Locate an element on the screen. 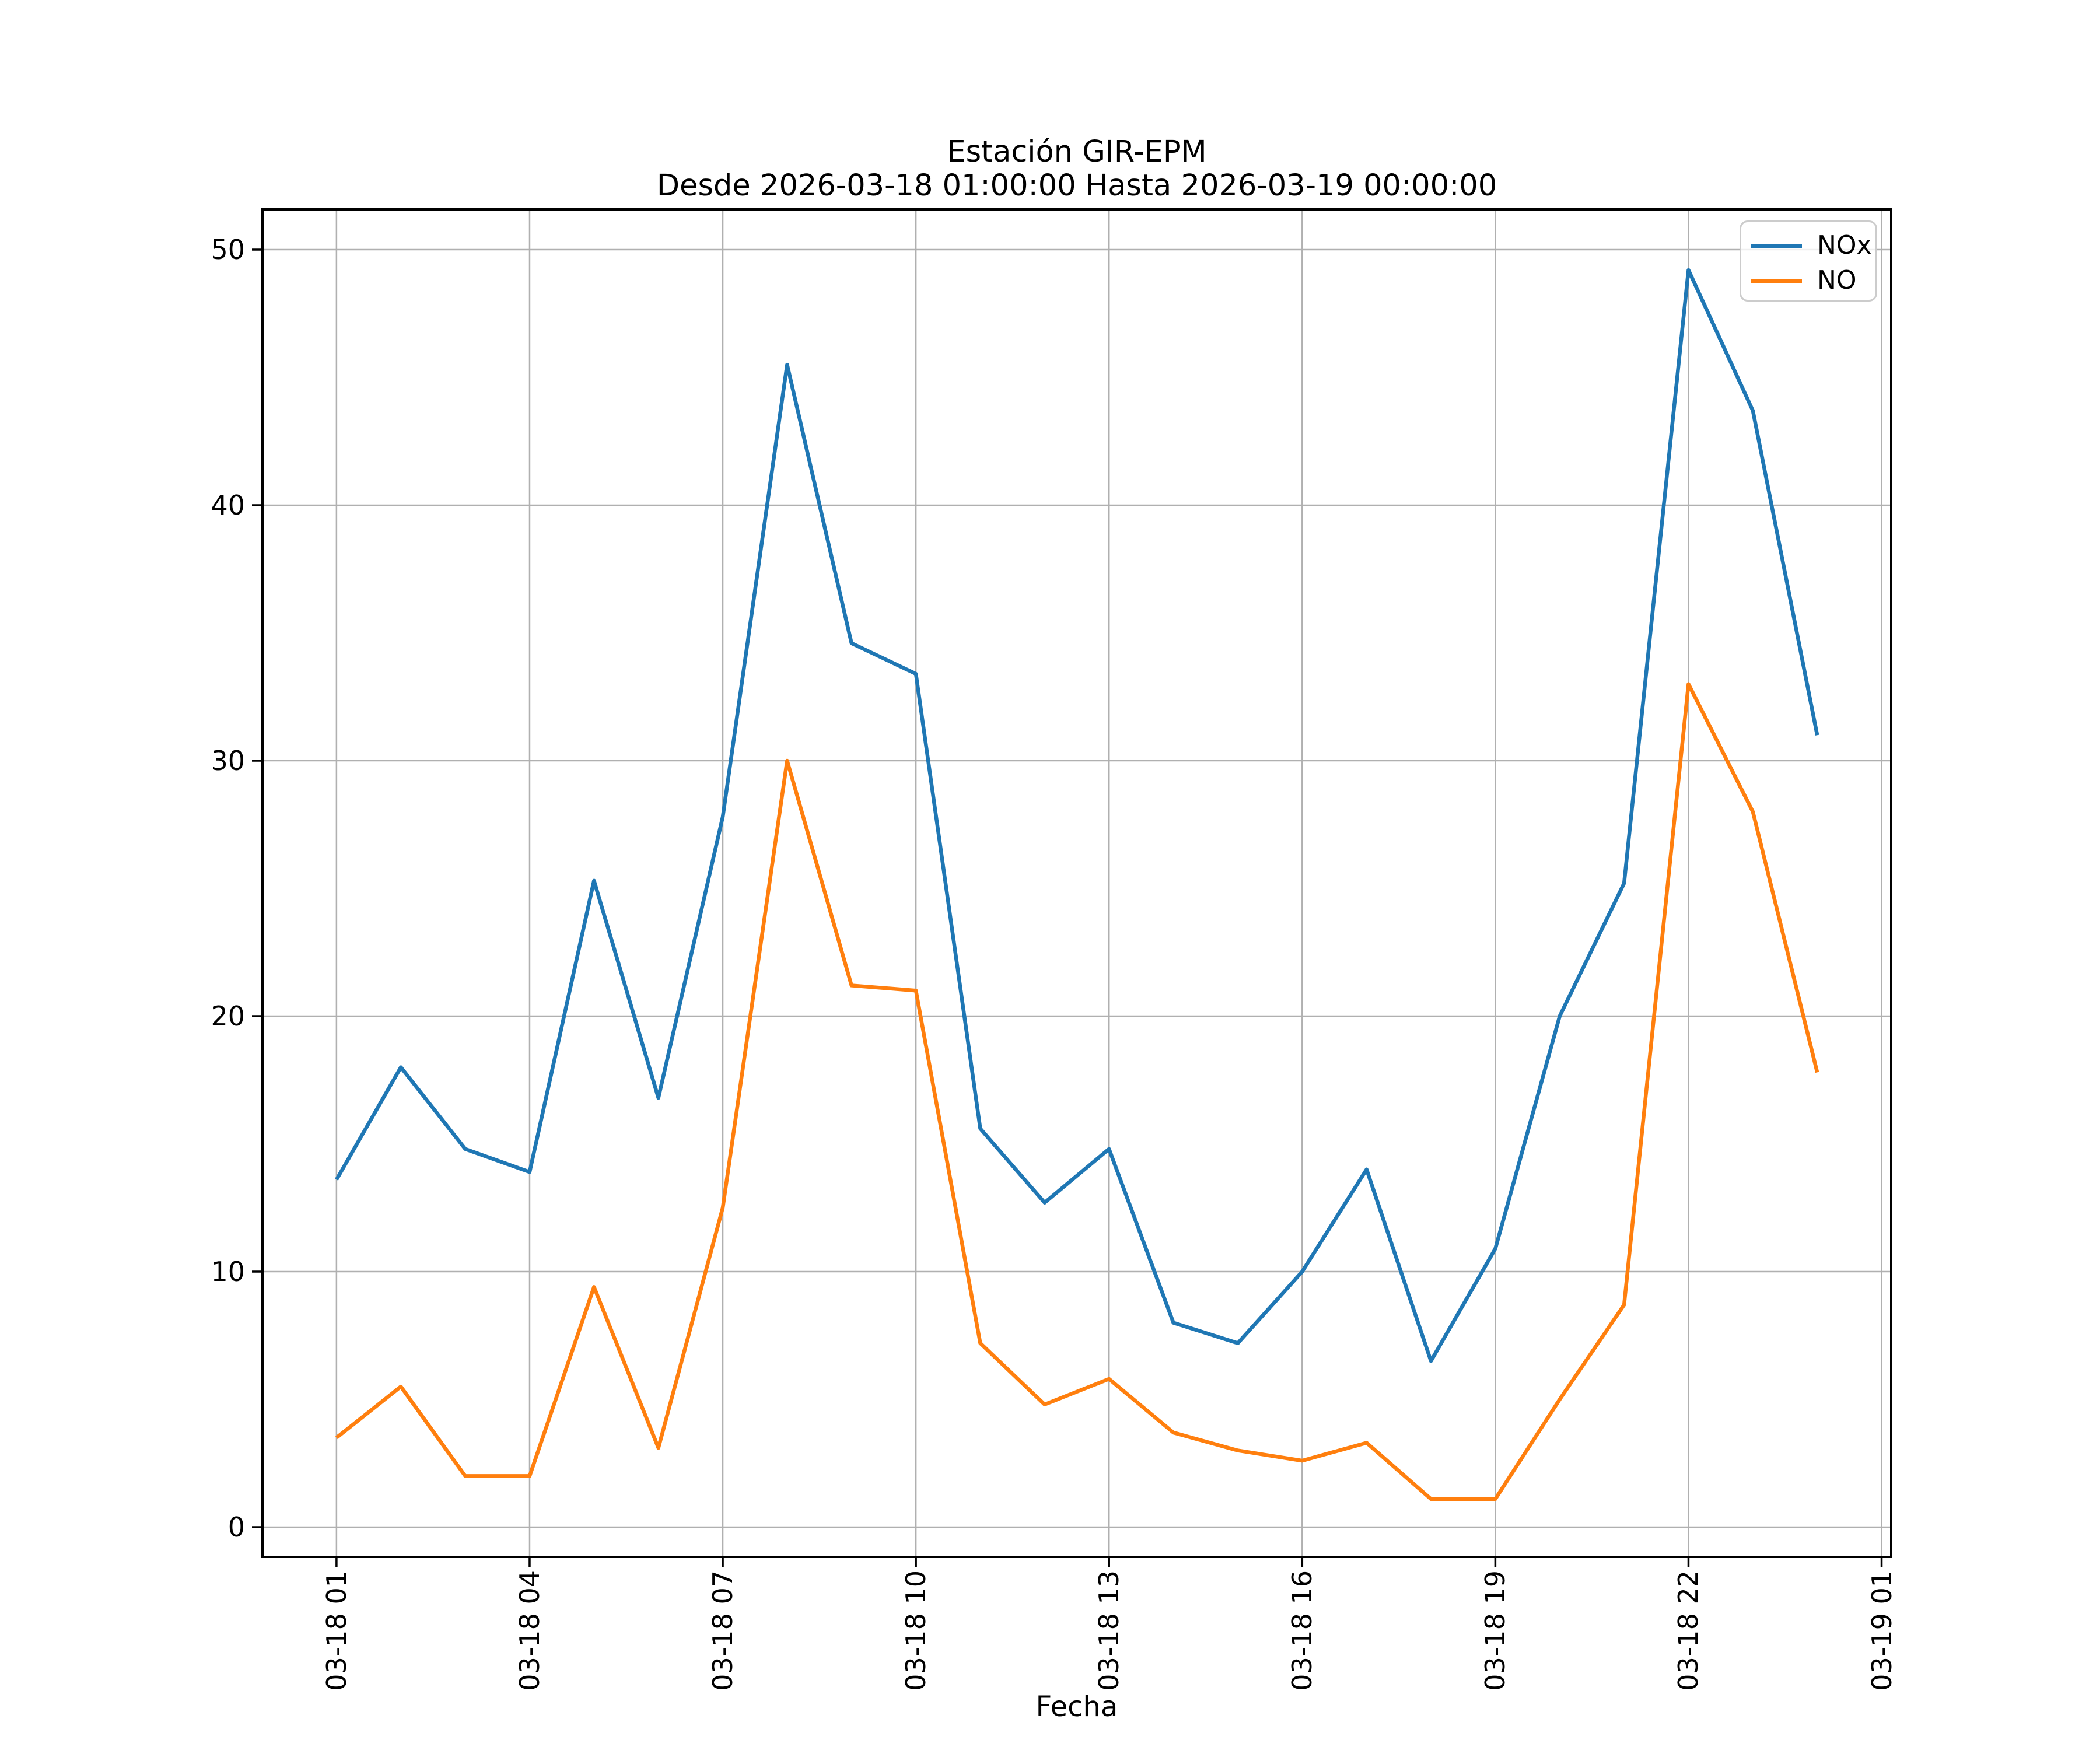  legend-label-no: NO is located at coordinates (1837, 280).